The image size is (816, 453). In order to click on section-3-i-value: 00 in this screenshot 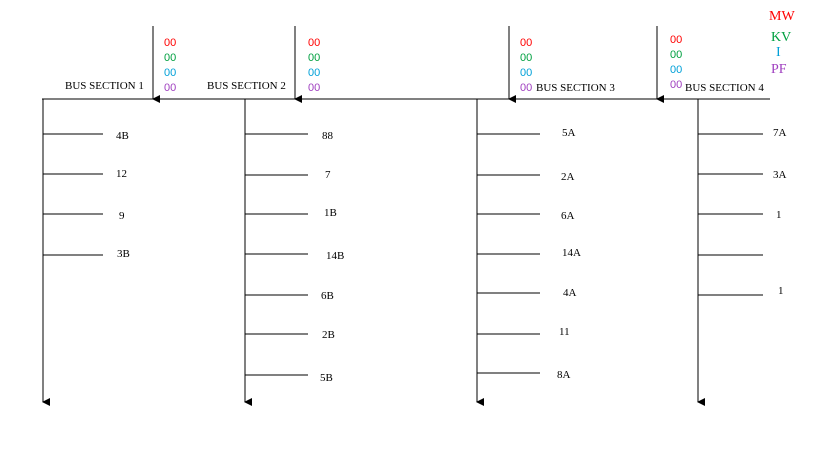, I will do `click(526, 73)`.